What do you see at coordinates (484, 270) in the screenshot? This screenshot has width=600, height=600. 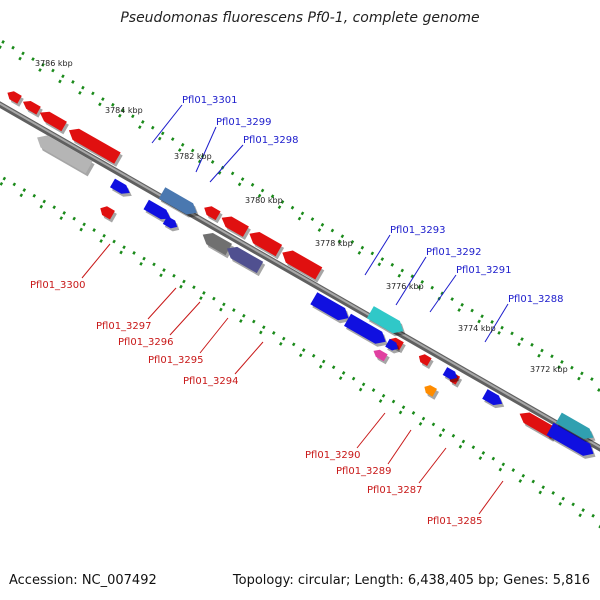 I see `gene-label-top: Pfl01_3291` at bounding box center [484, 270].